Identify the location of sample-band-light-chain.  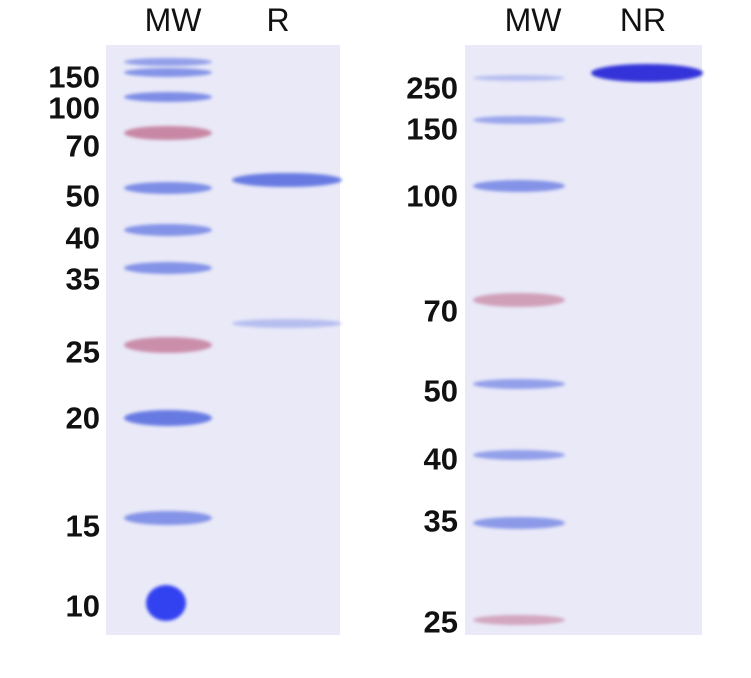
(287, 323).